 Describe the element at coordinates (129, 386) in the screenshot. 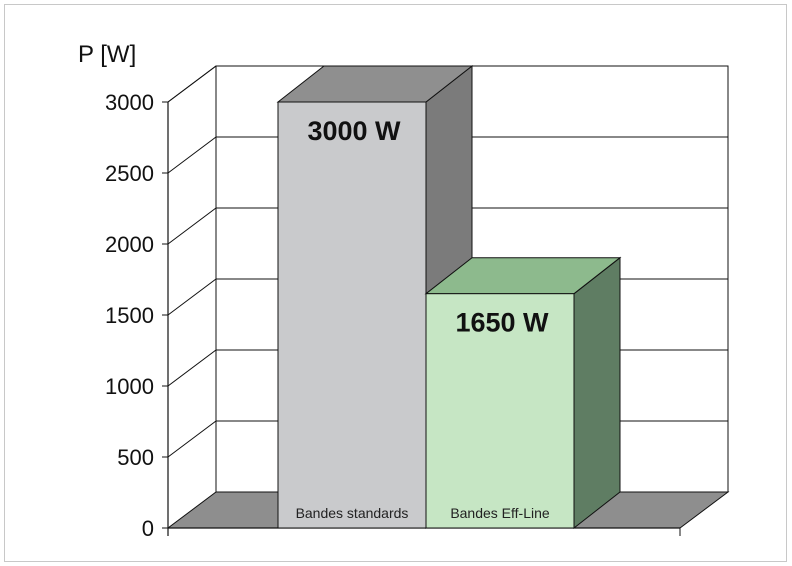

I see `y-tick-label: 1000` at that location.